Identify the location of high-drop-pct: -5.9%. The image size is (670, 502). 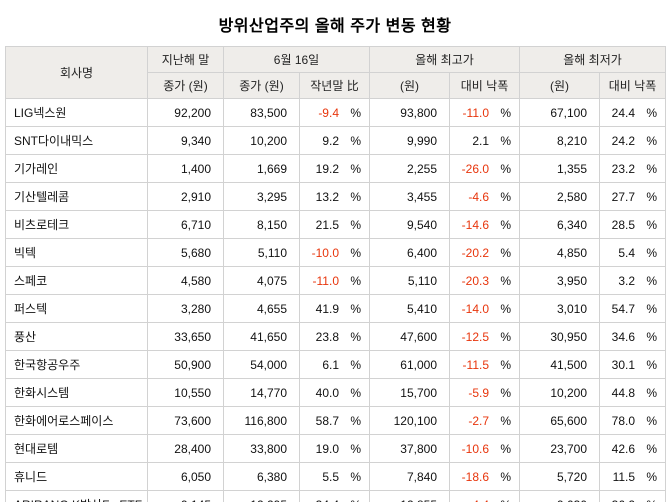
(484, 392).